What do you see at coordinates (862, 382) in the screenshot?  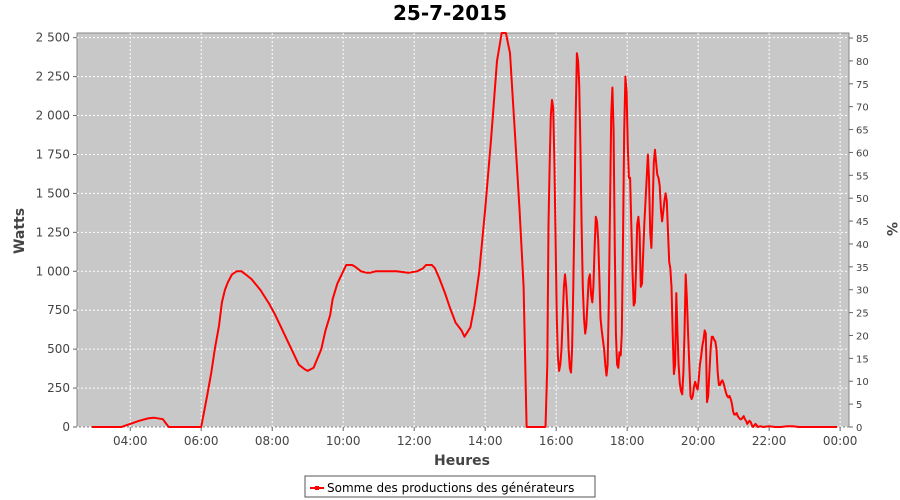 I see `y2-tick-label: 10` at bounding box center [862, 382].